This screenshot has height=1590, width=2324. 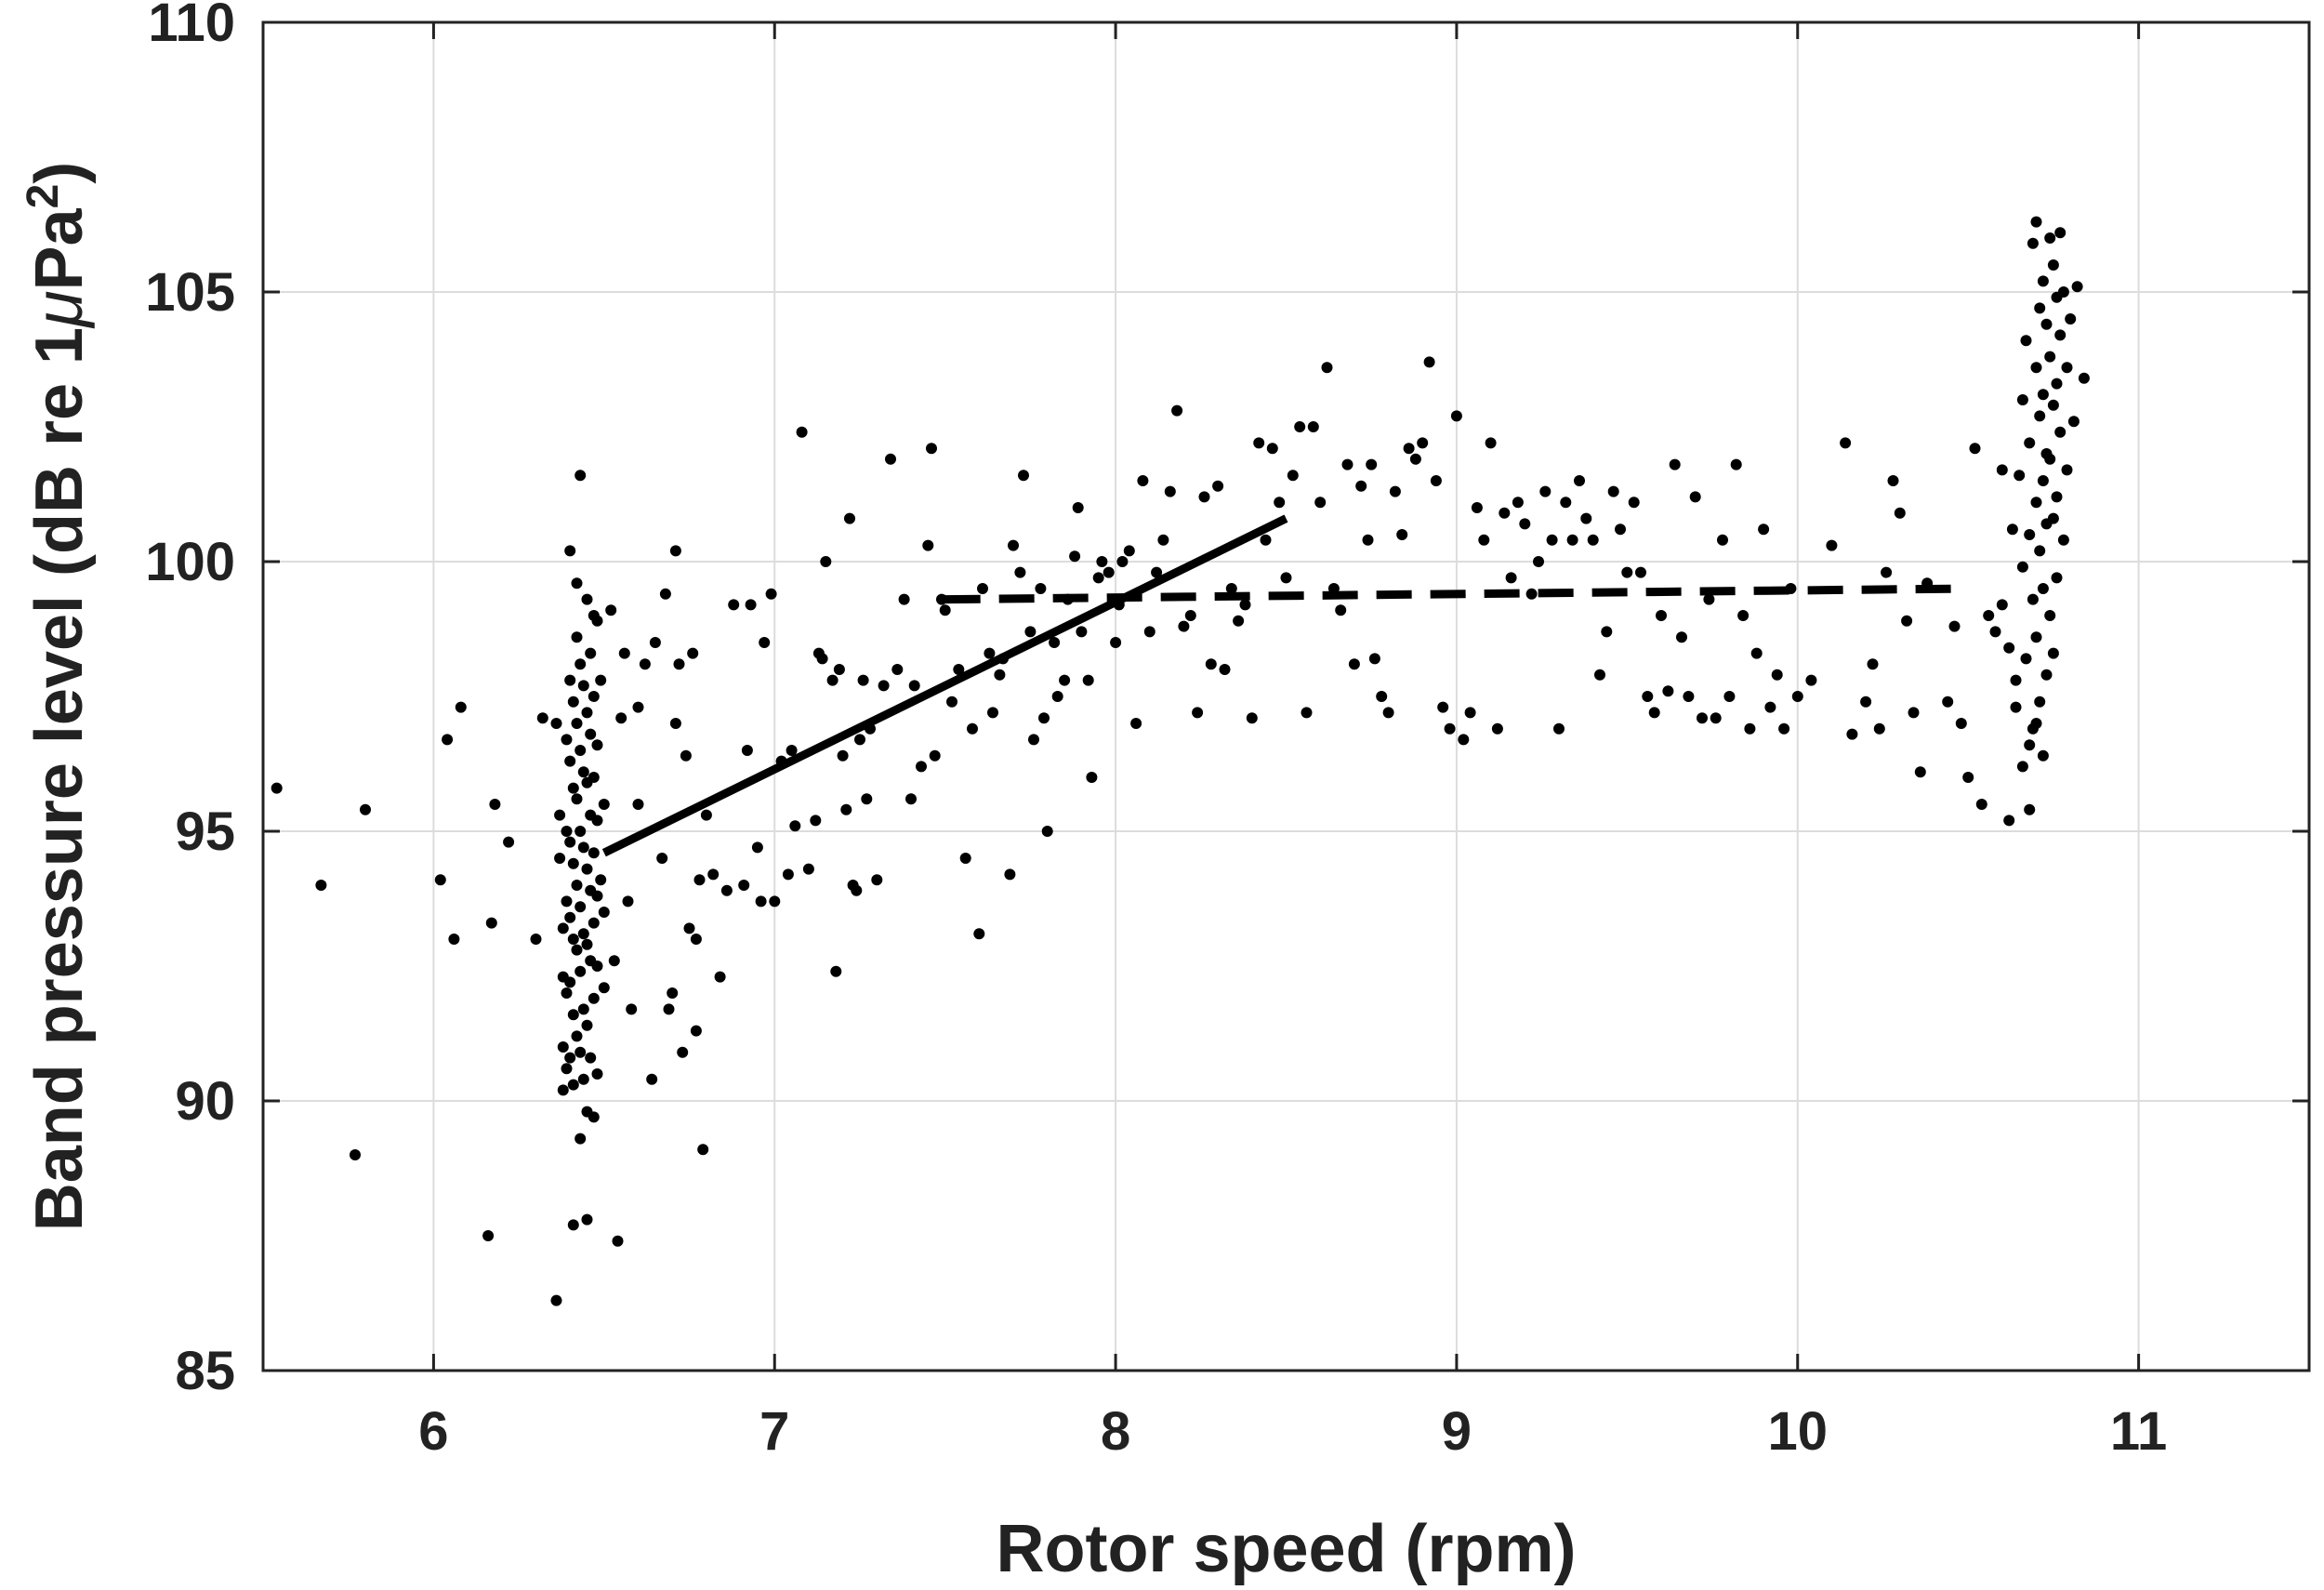 I want to click on x-tick-label: 7, so click(x=774, y=1431).